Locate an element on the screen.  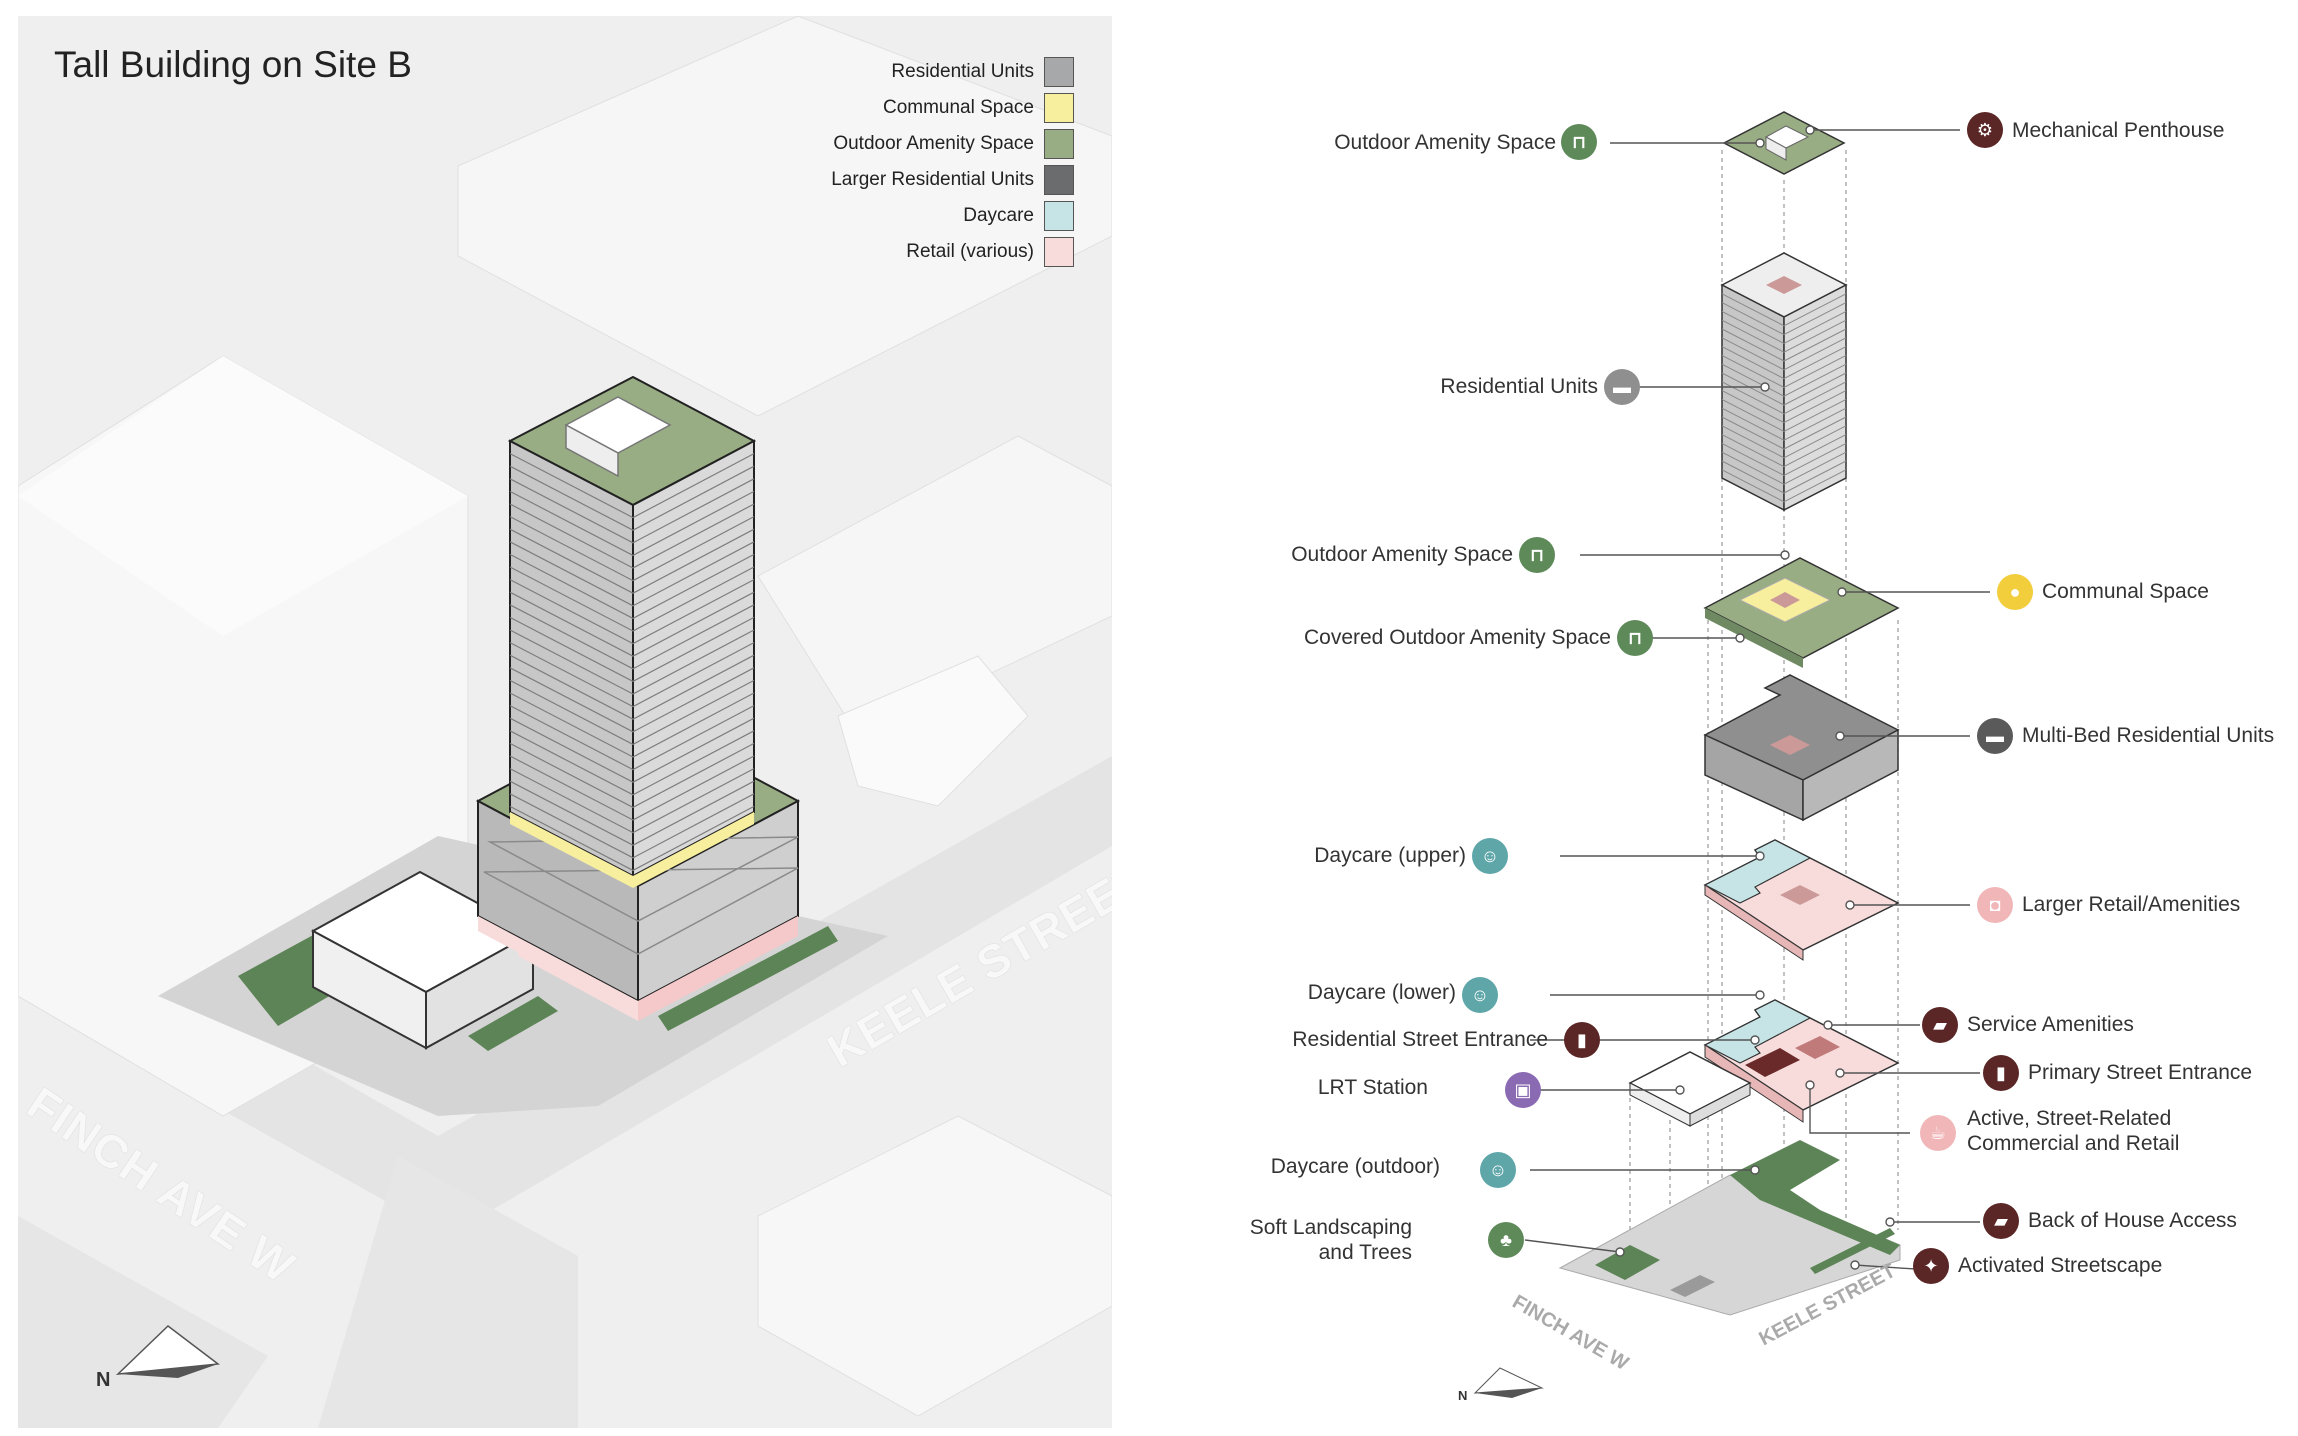
tower-core is located at coordinates (1784, 285).